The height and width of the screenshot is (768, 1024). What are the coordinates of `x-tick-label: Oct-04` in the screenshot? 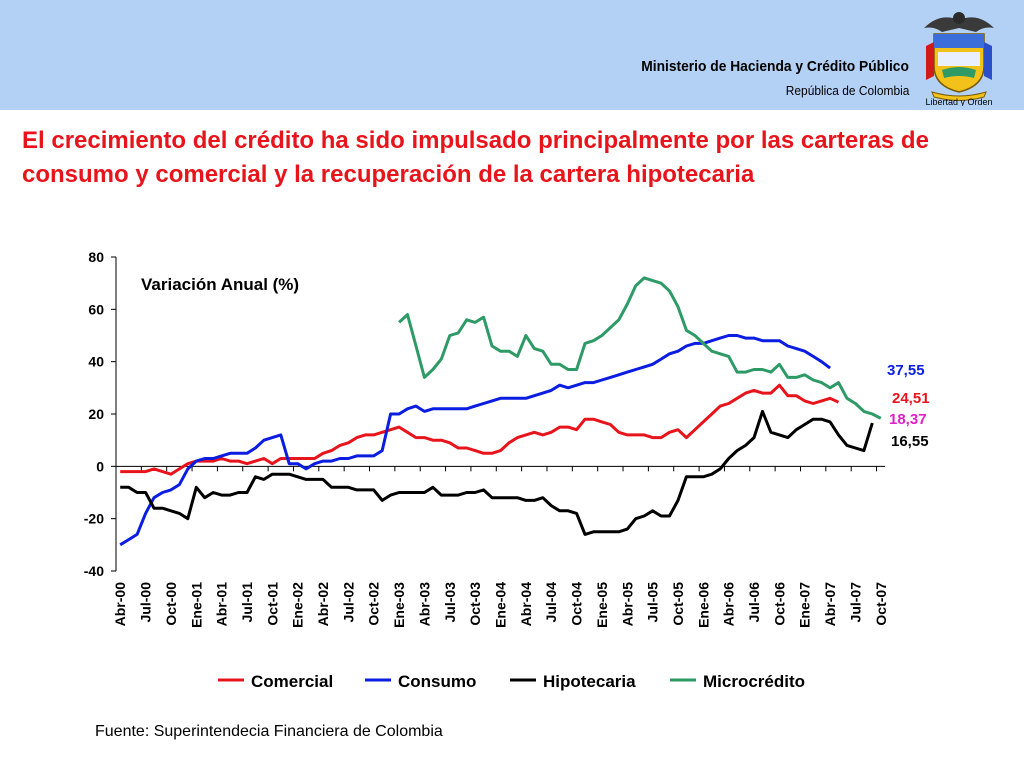 It's located at (577, 604).